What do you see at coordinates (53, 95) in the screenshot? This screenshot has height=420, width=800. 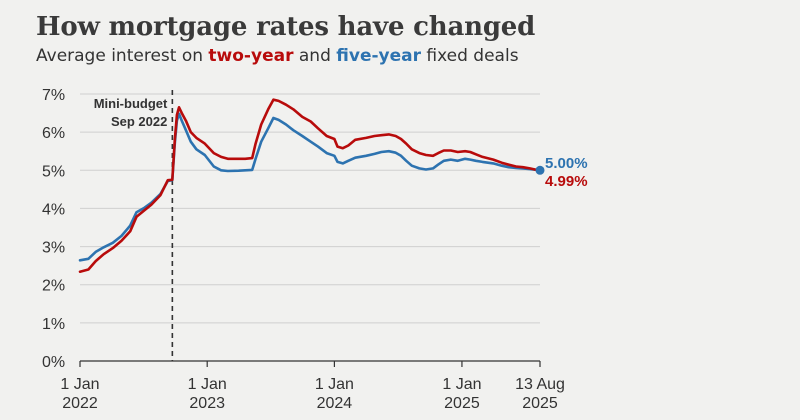 I see `y-tick-label: 7%` at bounding box center [53, 95].